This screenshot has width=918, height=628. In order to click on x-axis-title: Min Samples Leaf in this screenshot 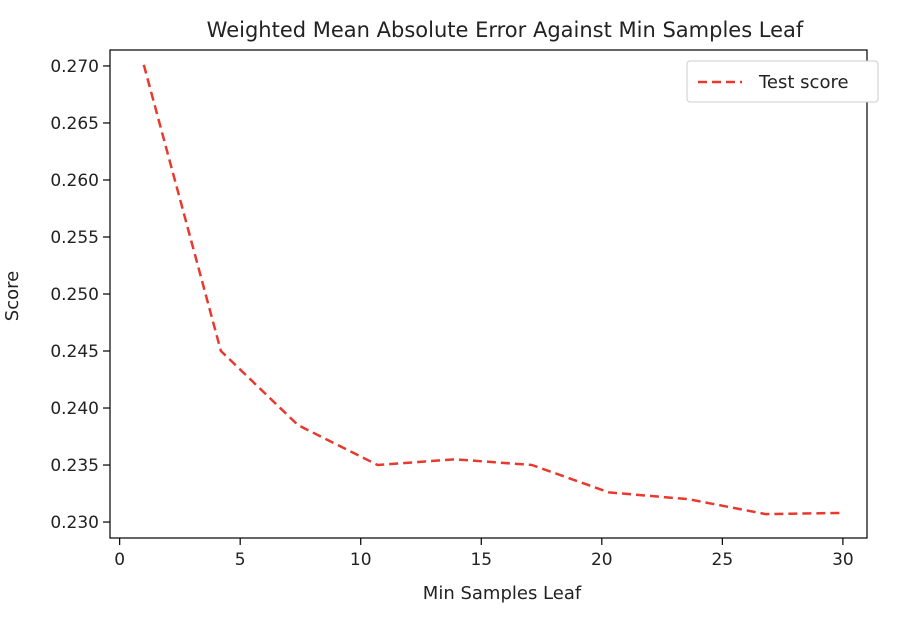, I will do `click(502, 593)`.